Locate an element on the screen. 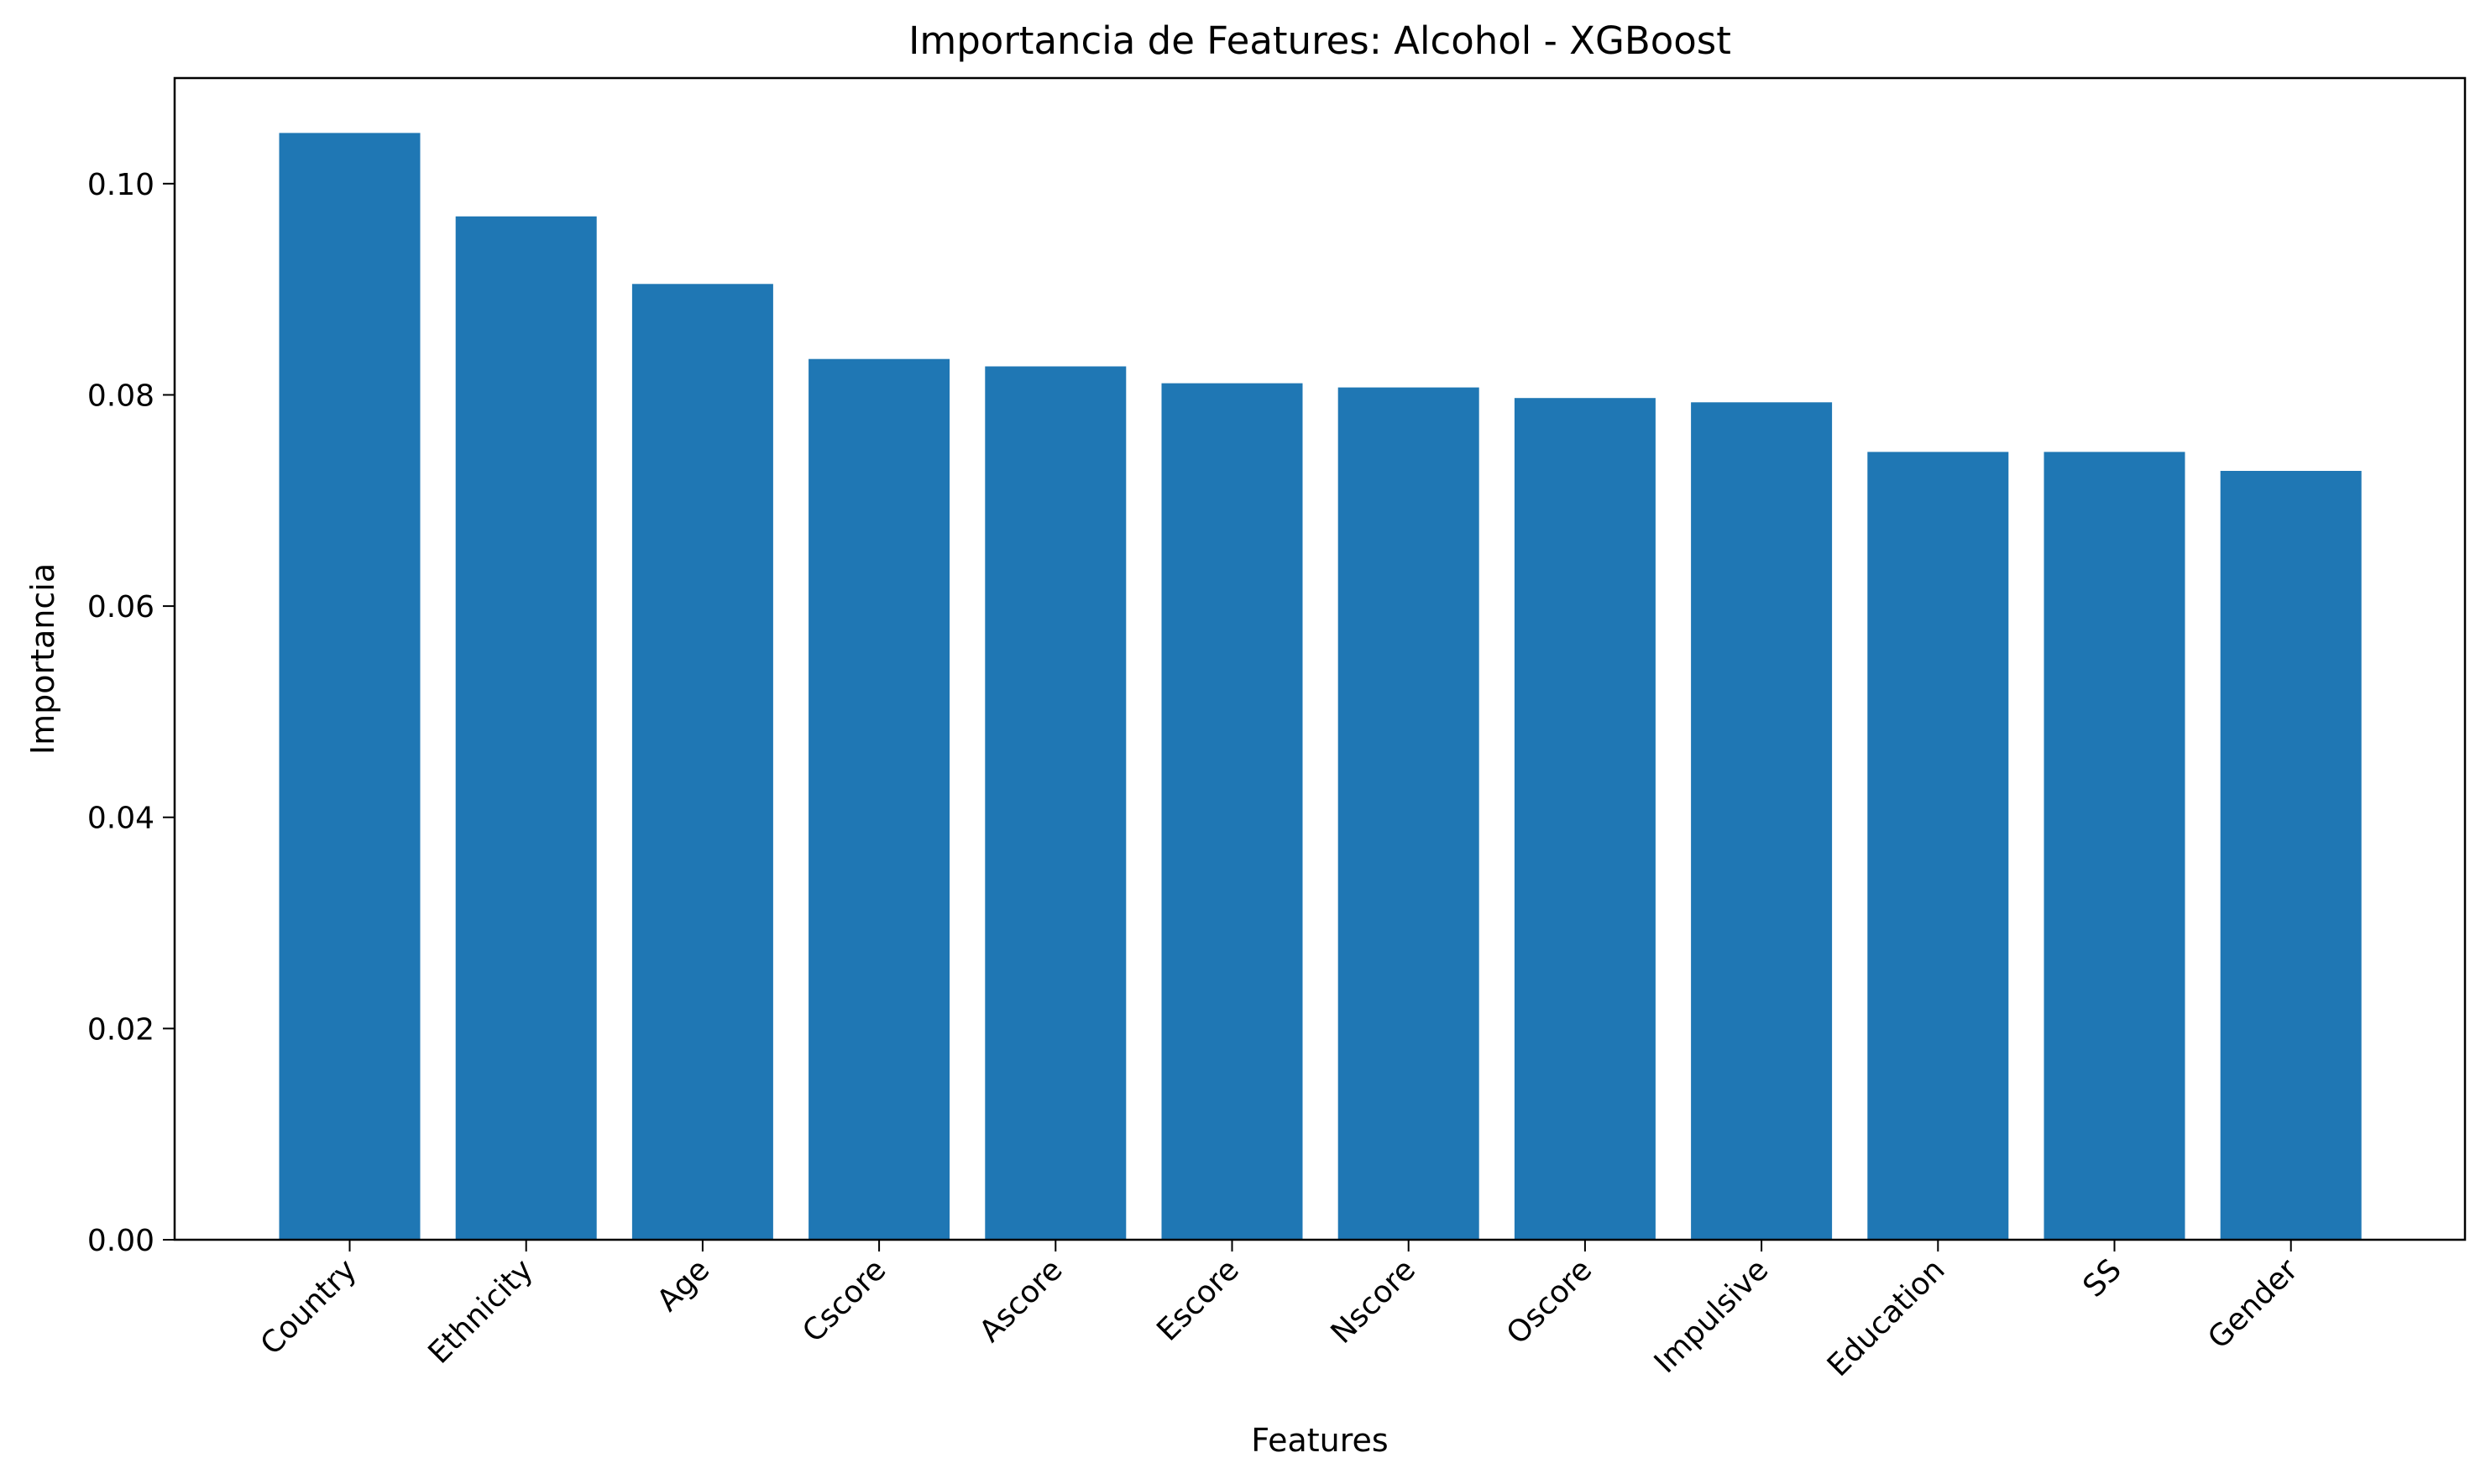 This screenshot has width=2491, height=1484. y-axis-ticks: 0.00 0.02 0.04 0.06 0.08 0.10 is located at coordinates (131, 713).